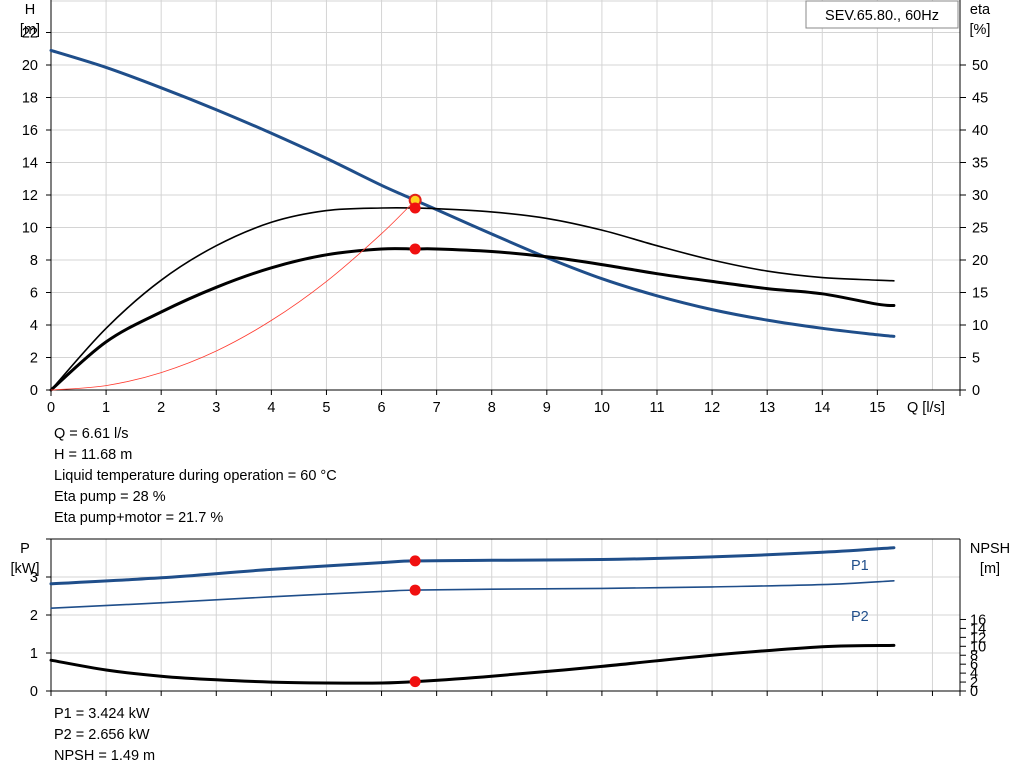 Image resolution: width=1024 pixels, height=781 pixels. What do you see at coordinates (974, 665) in the screenshot?
I see `y-right-tick-label: 6` at bounding box center [974, 665].